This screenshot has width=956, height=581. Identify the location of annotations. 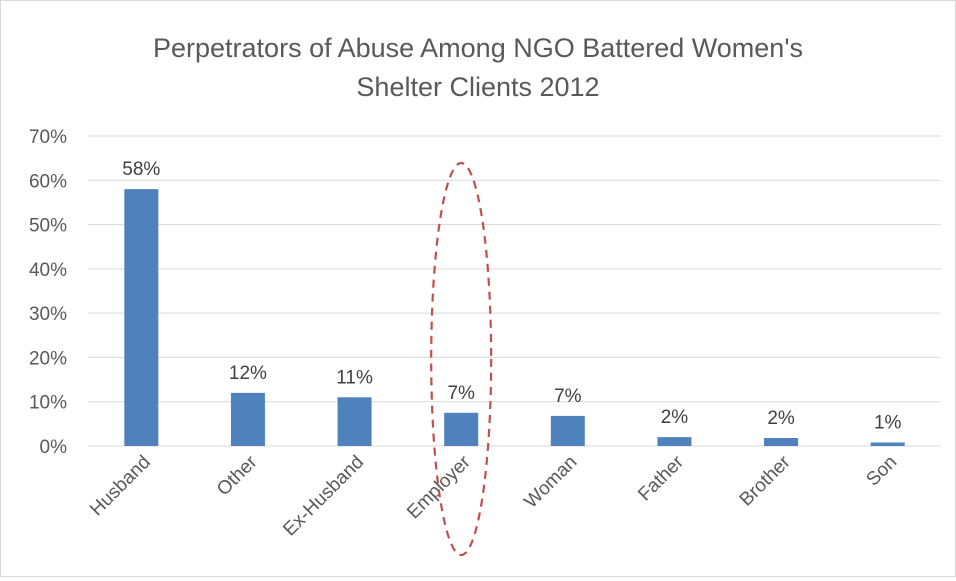
(461, 359).